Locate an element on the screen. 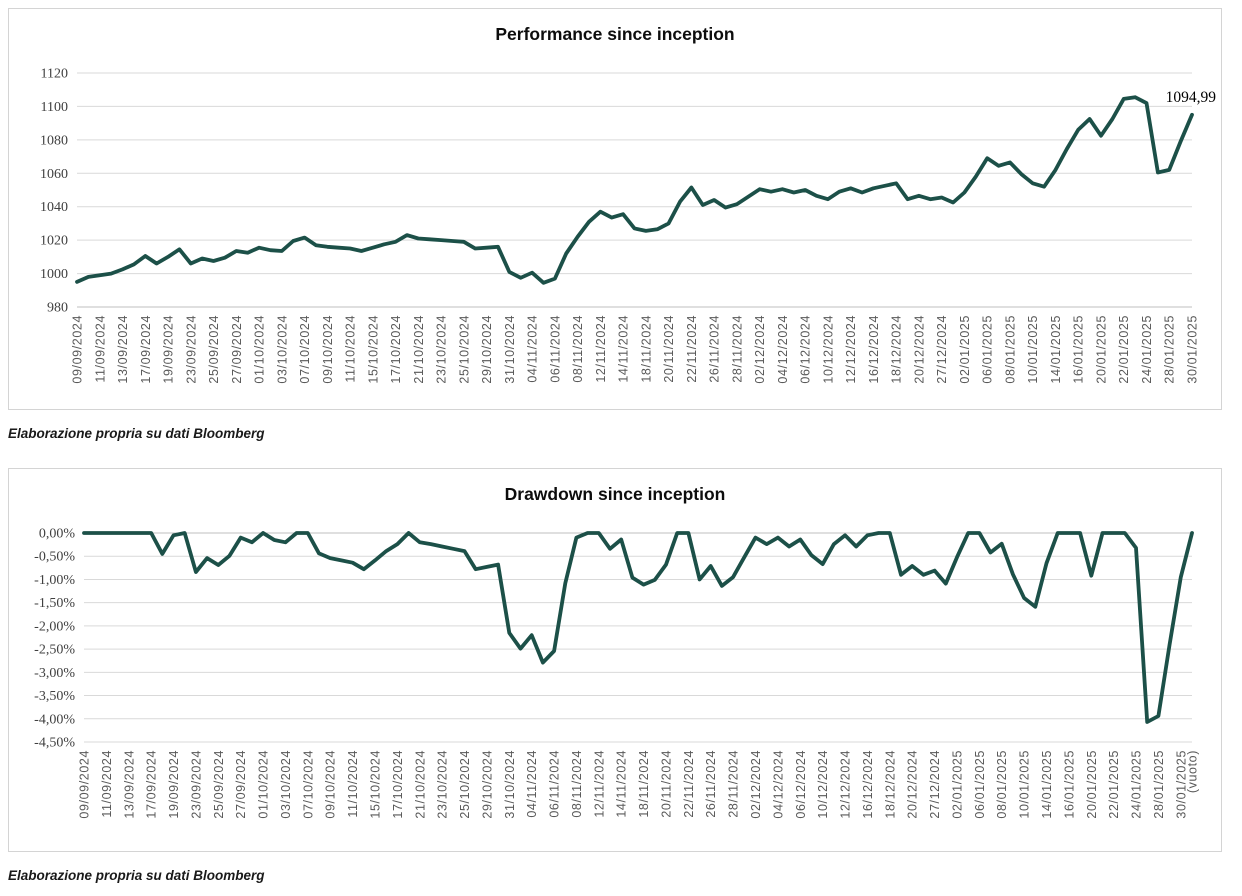  x-axis-tick-label: 07/10/2024 is located at coordinates (308, 784).